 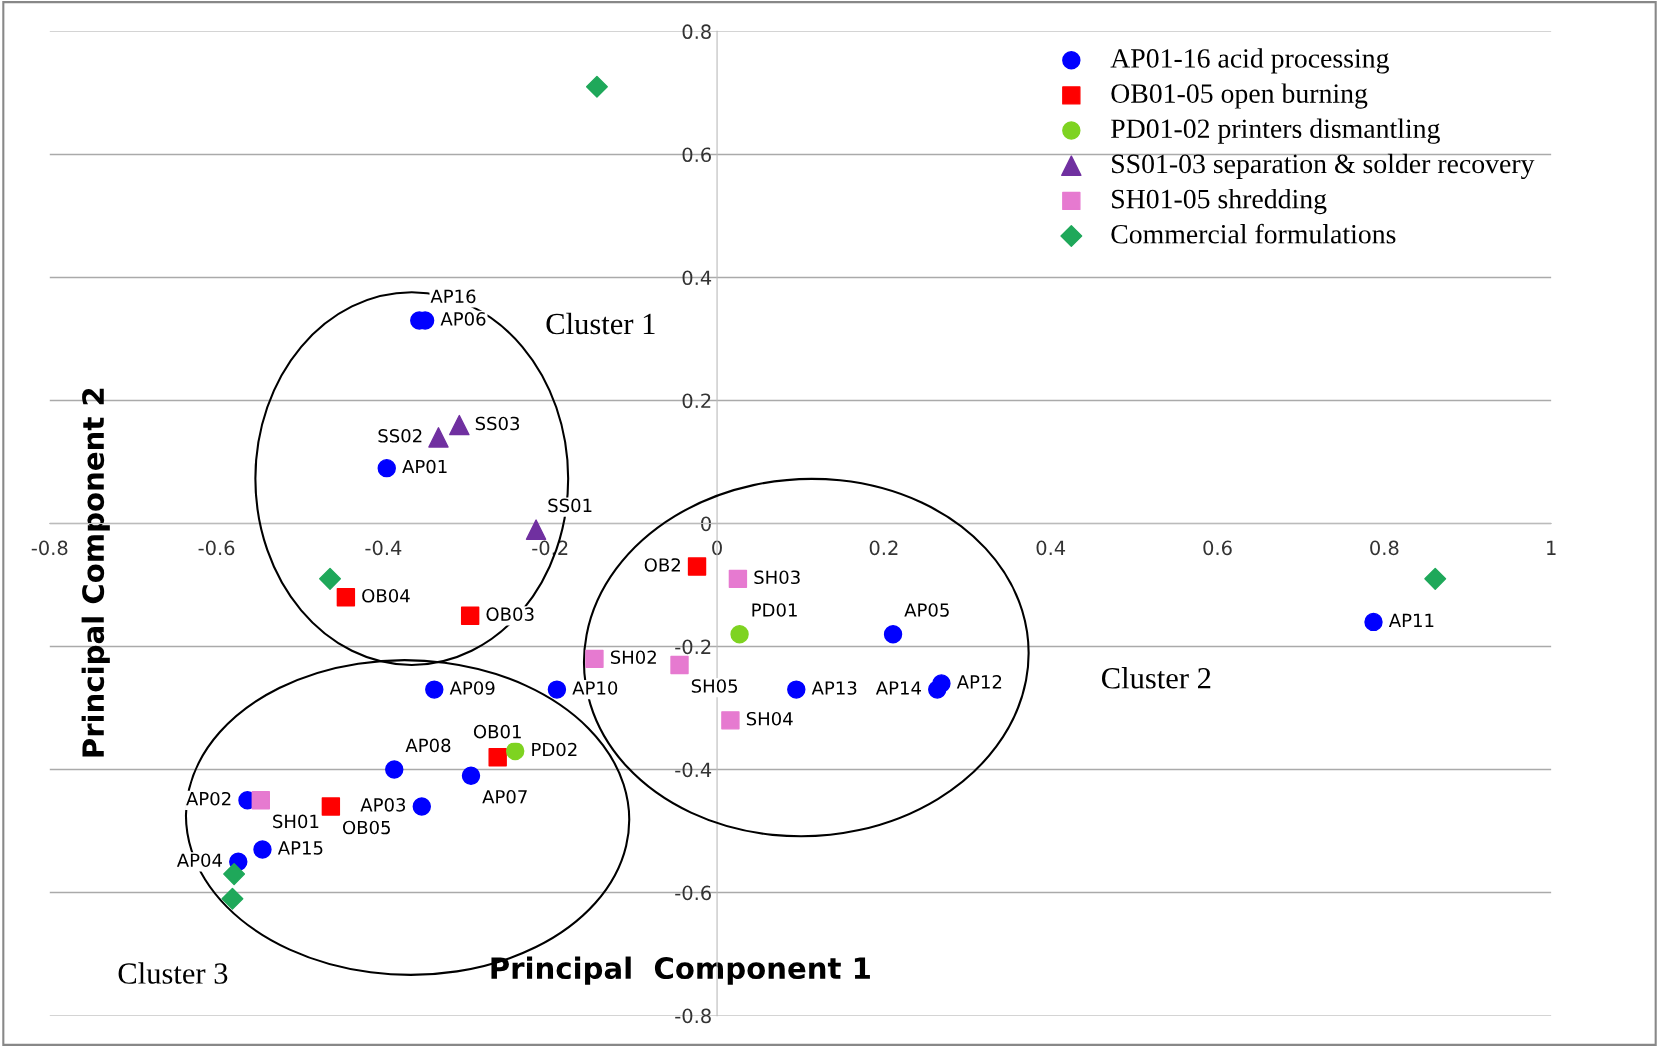 I want to click on data-label: SS03, so click(x=497, y=423).